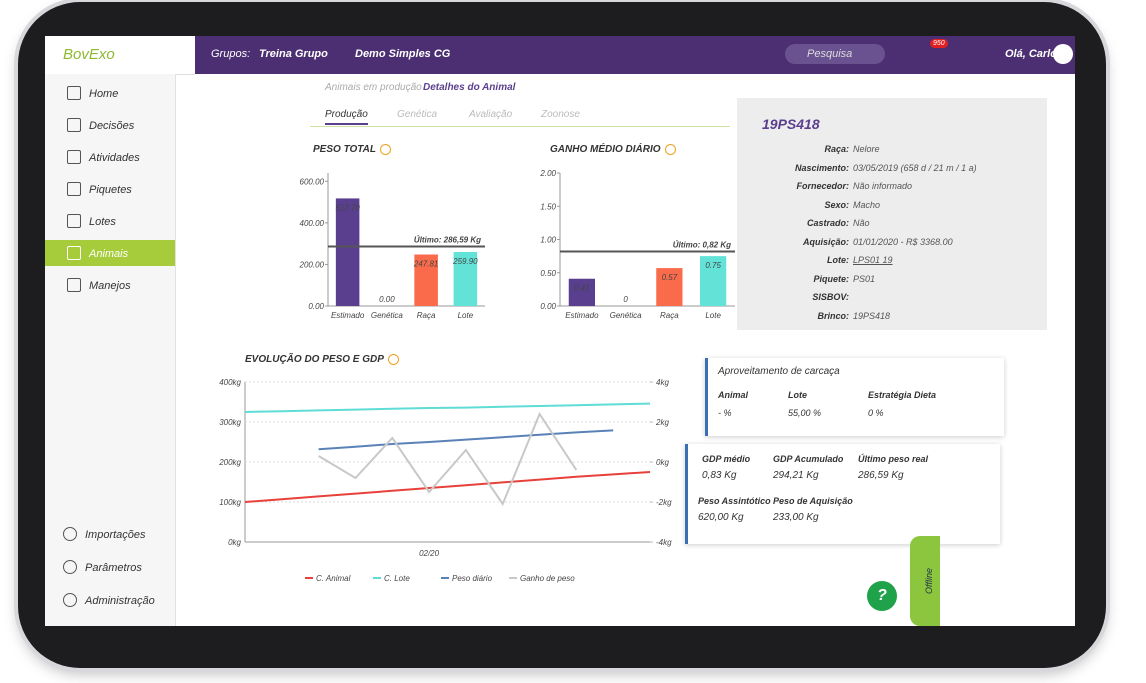  Describe the element at coordinates (713, 265) in the screenshot. I see `value-label: 0.75` at that location.